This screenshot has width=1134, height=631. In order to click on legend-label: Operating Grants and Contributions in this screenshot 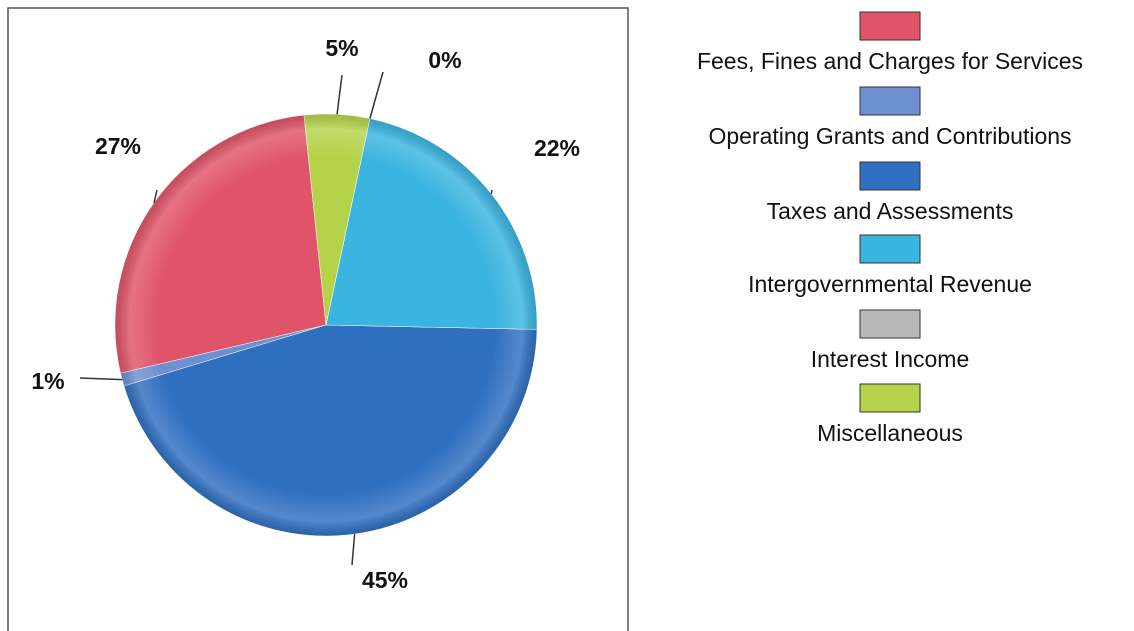, I will do `click(889, 136)`.